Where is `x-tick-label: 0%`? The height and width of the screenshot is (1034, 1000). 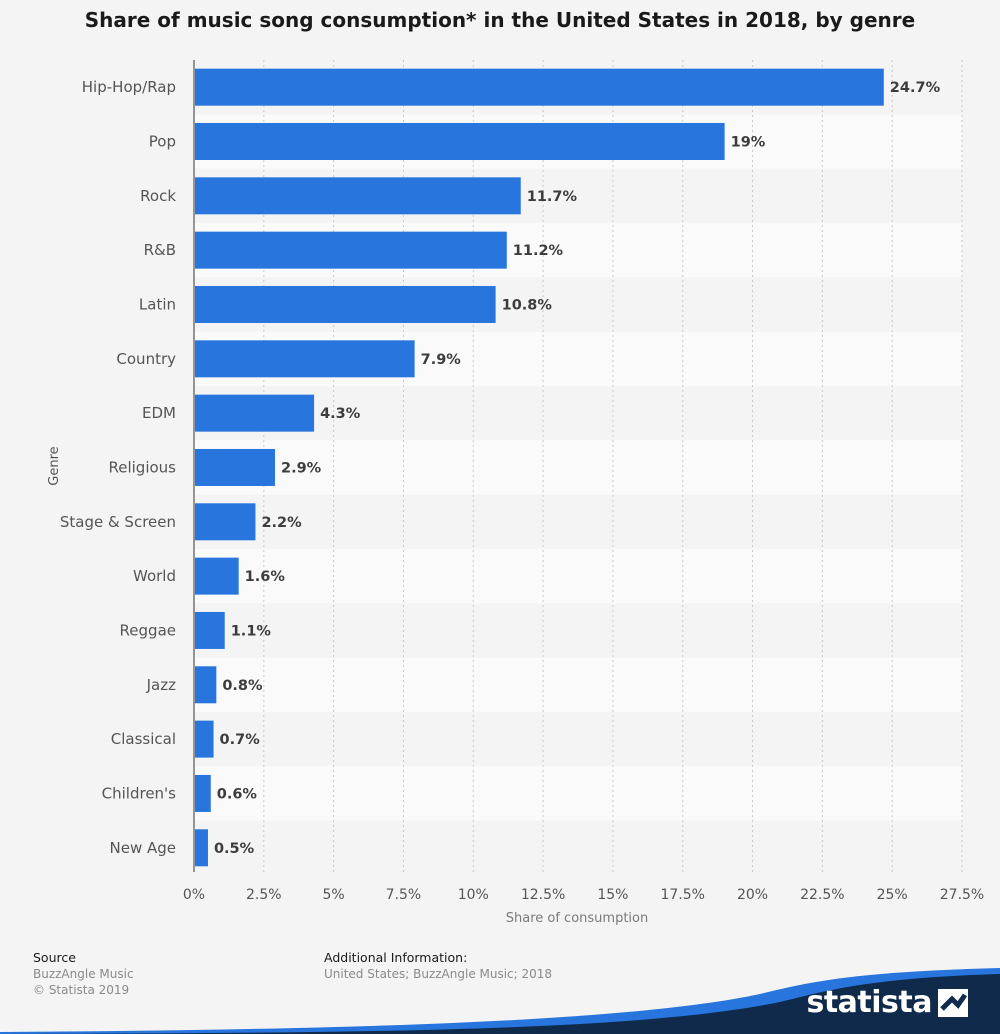
x-tick-label: 0% is located at coordinates (194, 895).